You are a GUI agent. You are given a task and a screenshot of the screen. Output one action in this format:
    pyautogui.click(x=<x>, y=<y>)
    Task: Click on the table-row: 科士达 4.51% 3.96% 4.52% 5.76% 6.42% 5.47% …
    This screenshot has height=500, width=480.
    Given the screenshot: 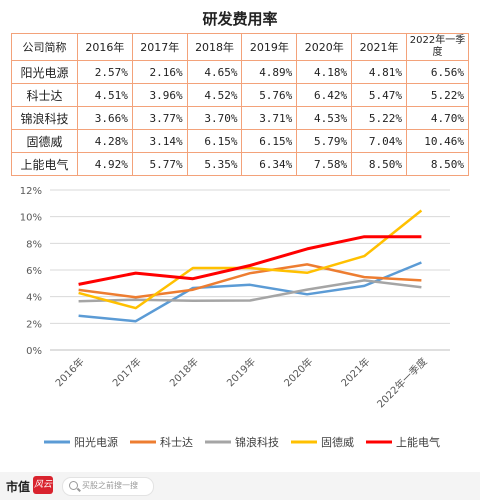 What is the action you would take?
    pyautogui.click(x=240, y=95)
    